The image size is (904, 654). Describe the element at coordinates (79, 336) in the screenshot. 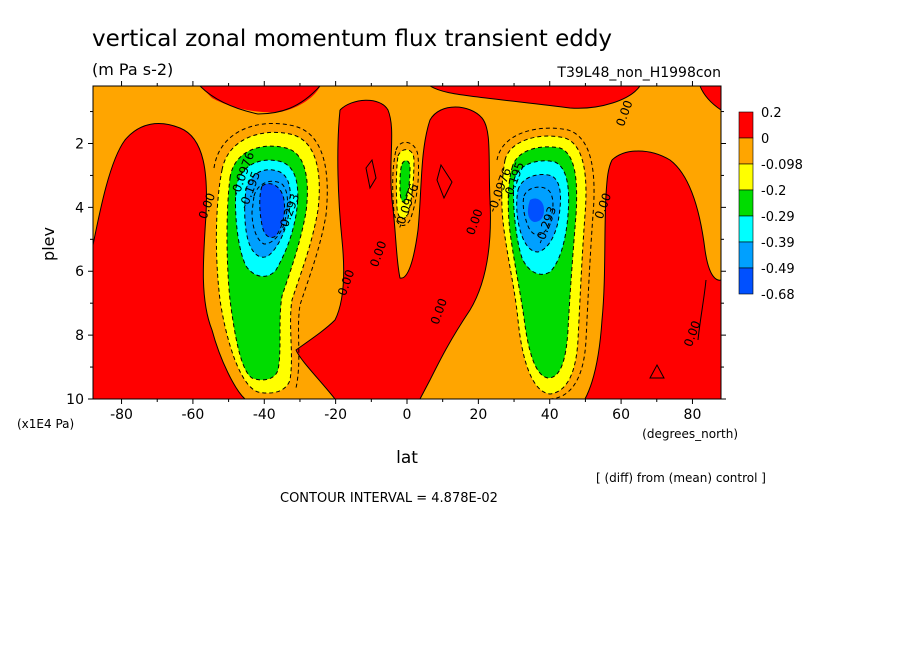

I see `y-tick-label: 8` at that location.